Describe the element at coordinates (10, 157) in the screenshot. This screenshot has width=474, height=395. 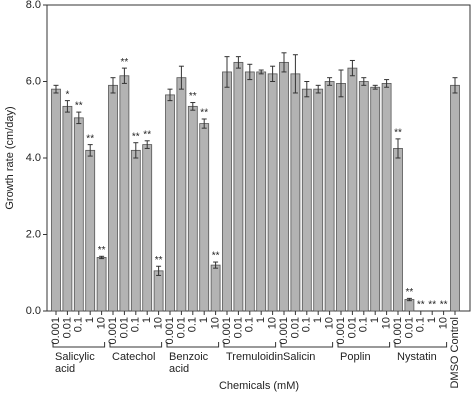
I see `y-axis-label: Growth rate (cm/day)` at that location.